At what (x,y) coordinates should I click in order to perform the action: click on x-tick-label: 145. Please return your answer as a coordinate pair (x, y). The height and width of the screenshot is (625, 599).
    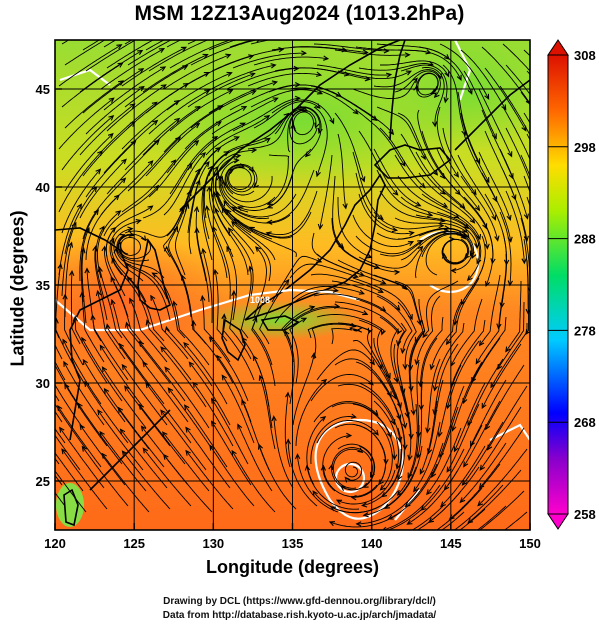
    Looking at the image, I should click on (451, 543).